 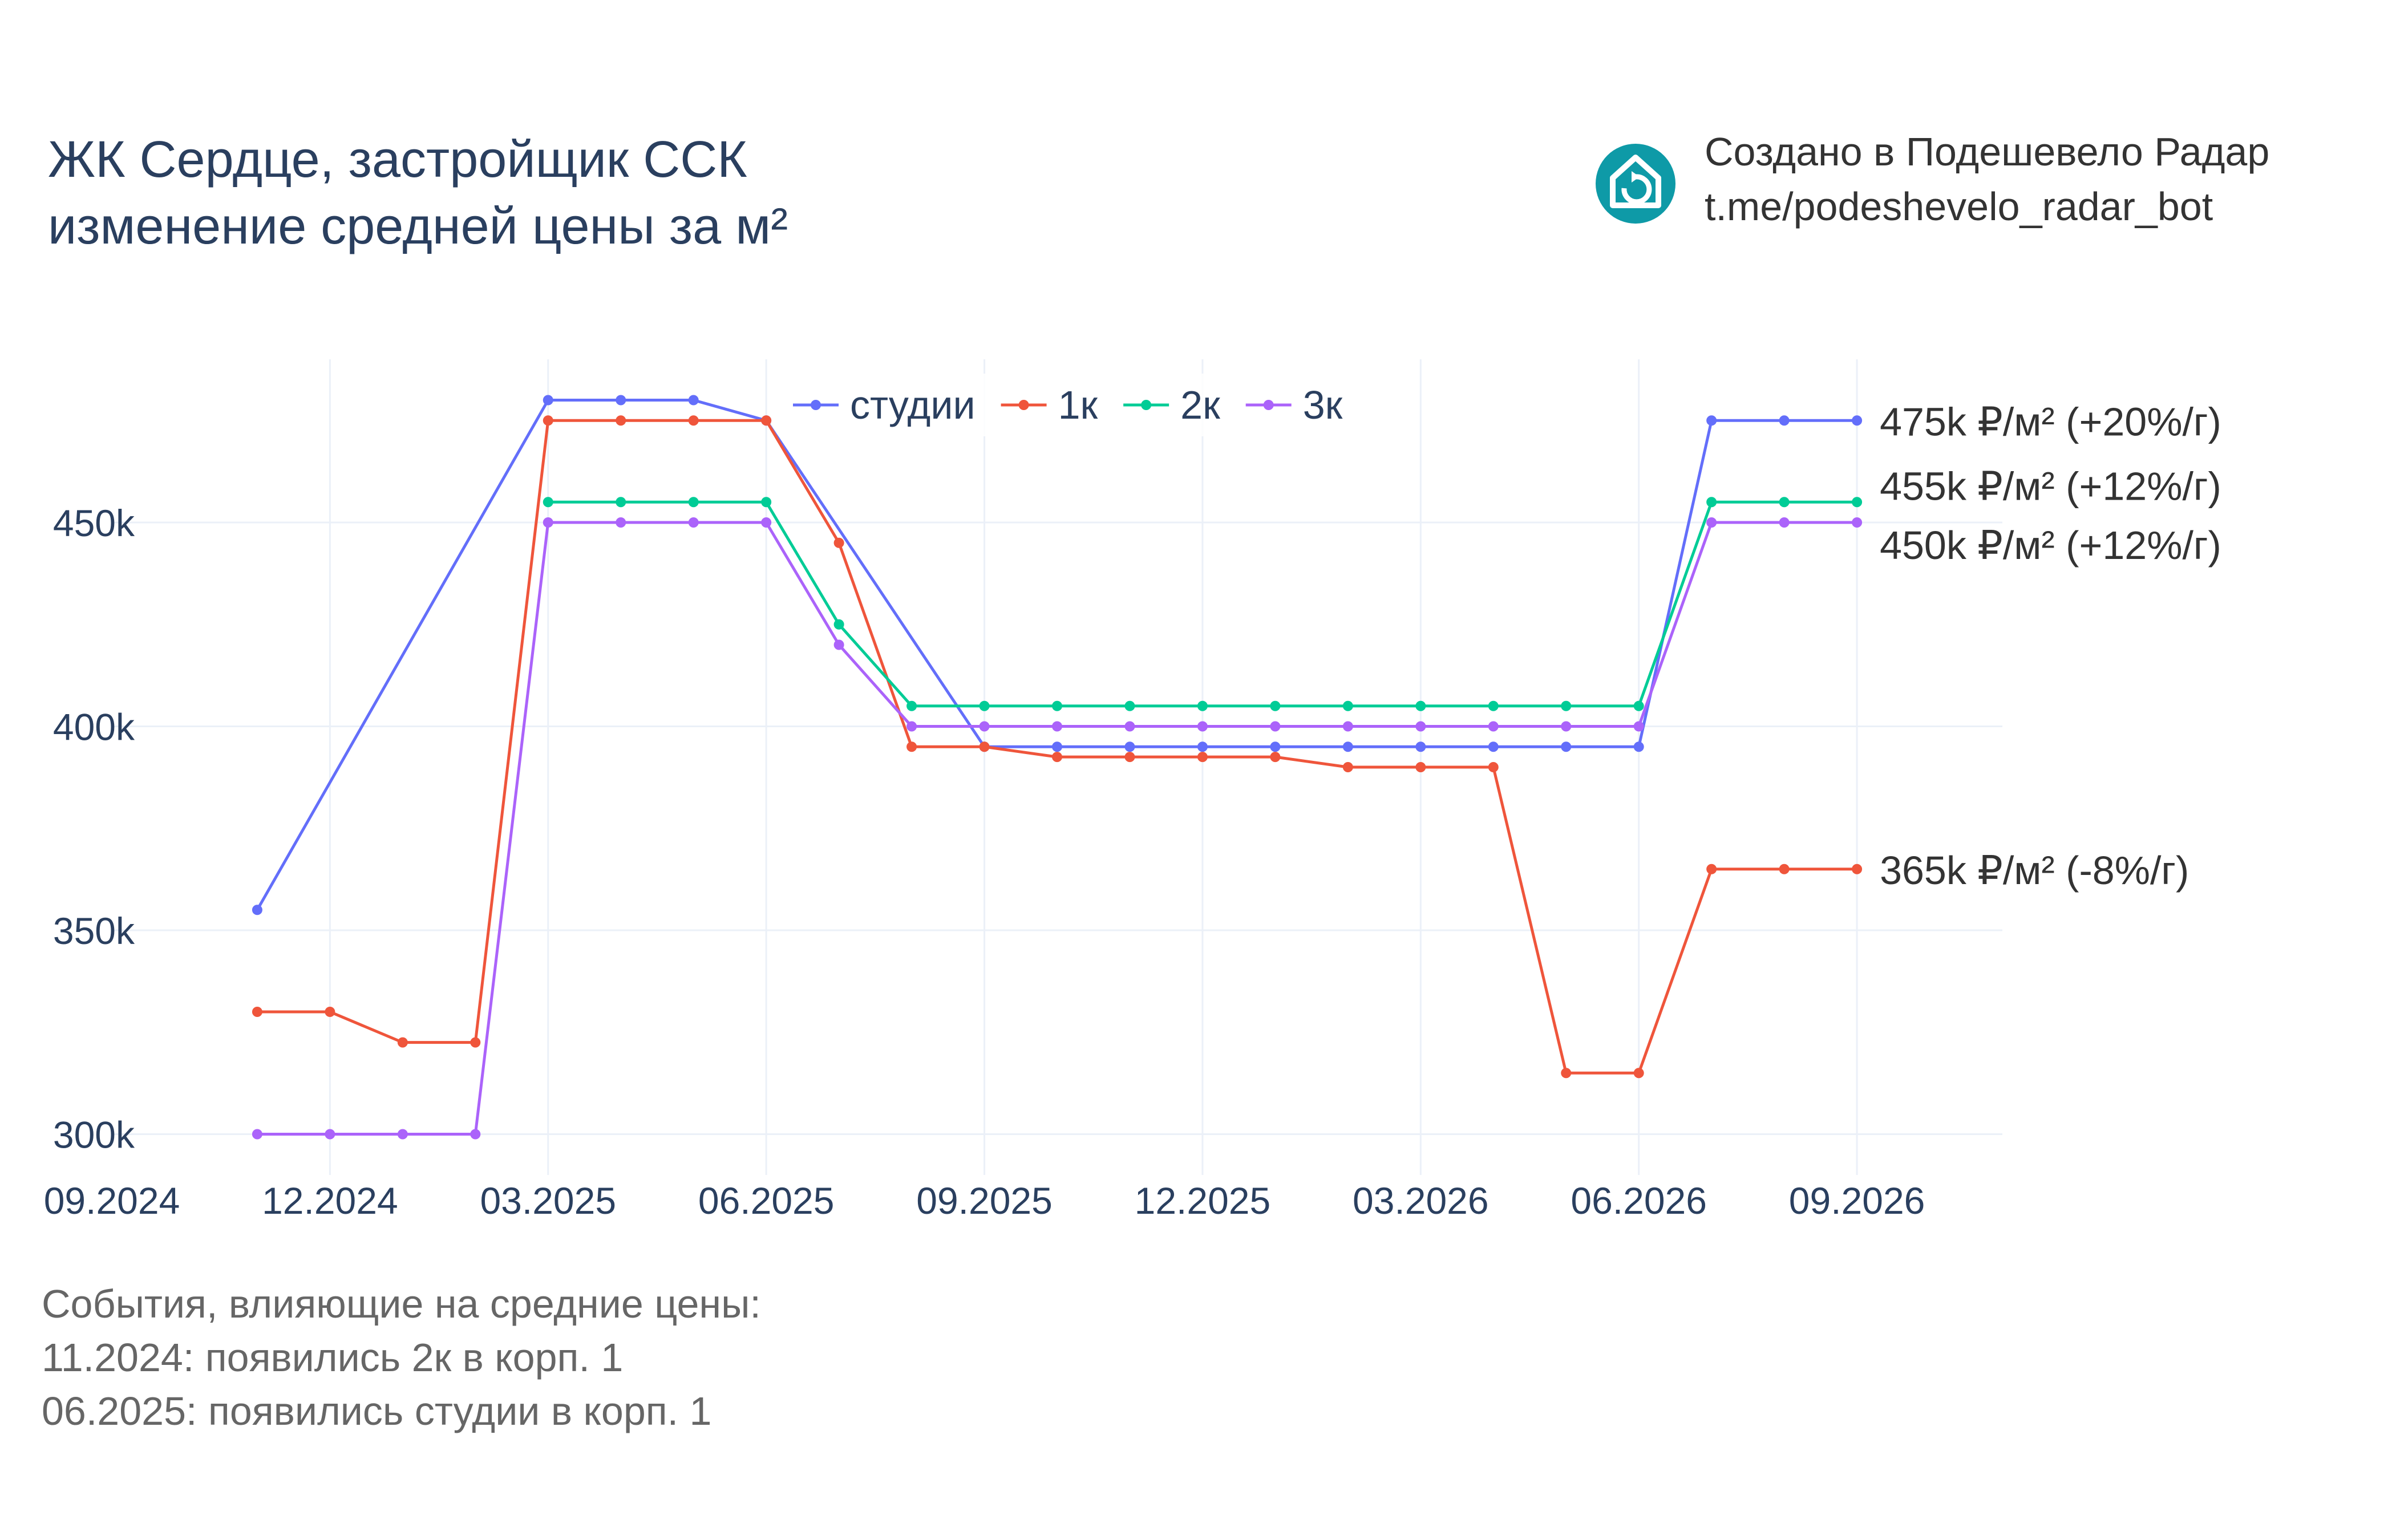 I want to click on x-tick-label: 12.2024, so click(x=330, y=1201).